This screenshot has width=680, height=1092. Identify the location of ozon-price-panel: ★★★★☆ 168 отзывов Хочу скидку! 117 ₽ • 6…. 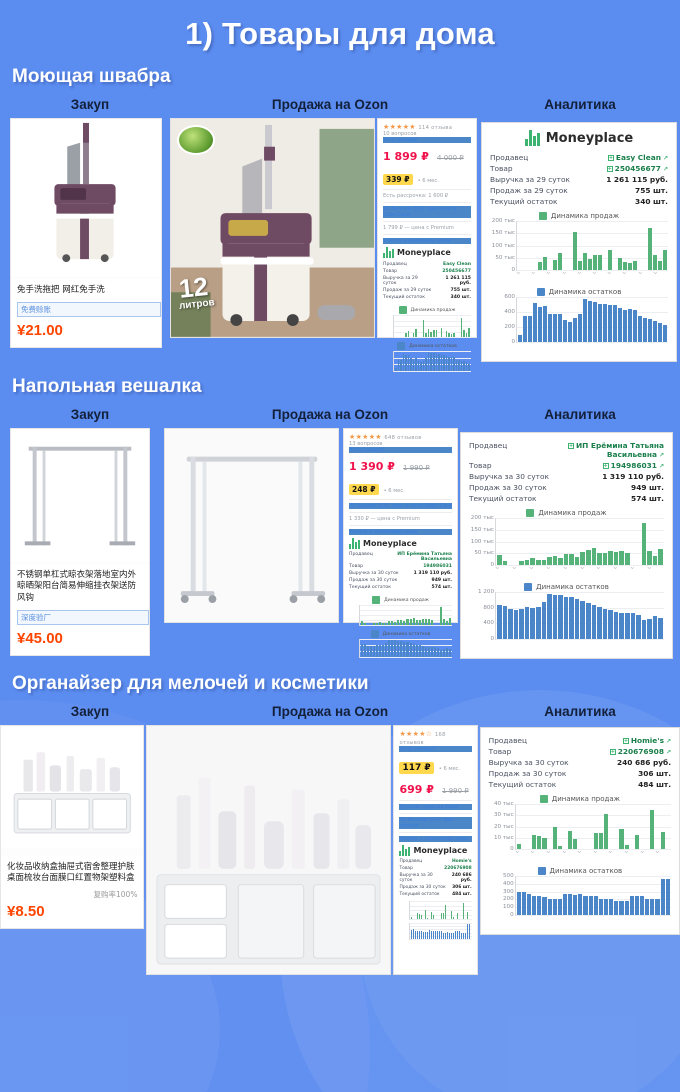
(435, 850).